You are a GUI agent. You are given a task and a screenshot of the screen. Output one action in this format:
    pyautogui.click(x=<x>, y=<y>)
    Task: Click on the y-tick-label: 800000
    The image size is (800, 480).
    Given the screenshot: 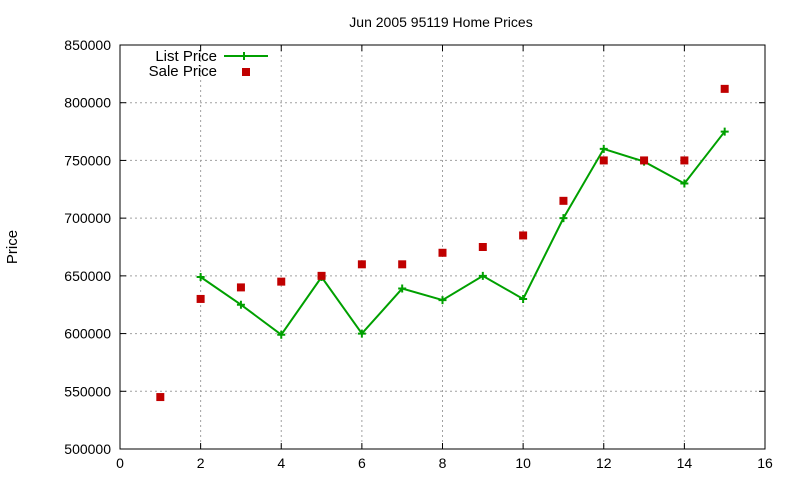 What is the action you would take?
    pyautogui.click(x=87, y=103)
    